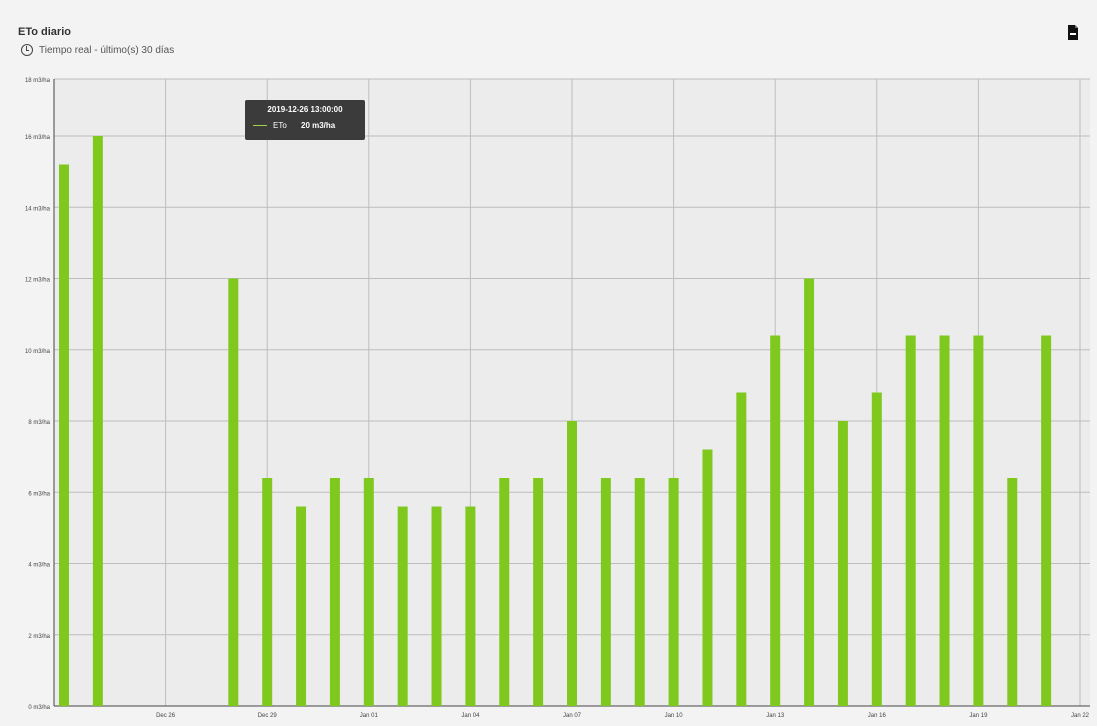 The height and width of the screenshot is (726, 1097). I want to click on y-tick-label: 18 m3/ha, so click(38, 81).